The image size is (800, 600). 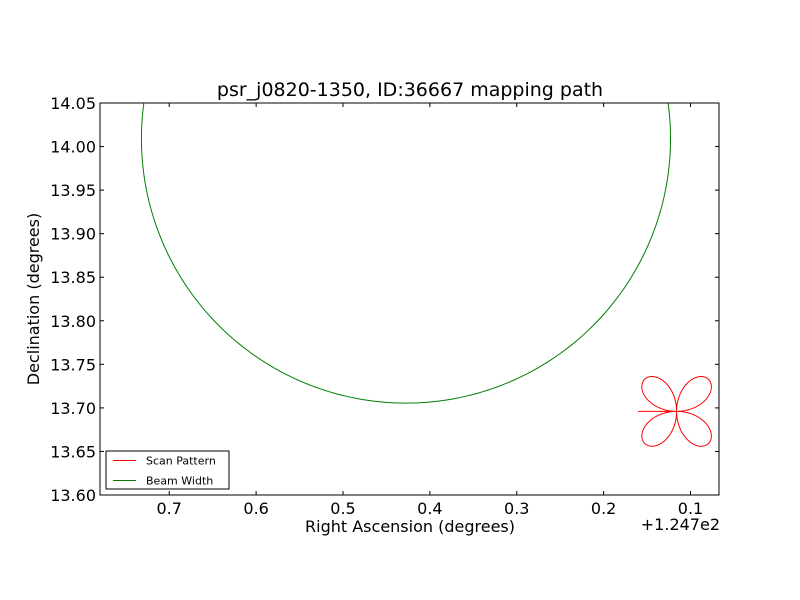 What do you see at coordinates (690, 508) in the screenshot?
I see `x-tick-label: 0.1` at bounding box center [690, 508].